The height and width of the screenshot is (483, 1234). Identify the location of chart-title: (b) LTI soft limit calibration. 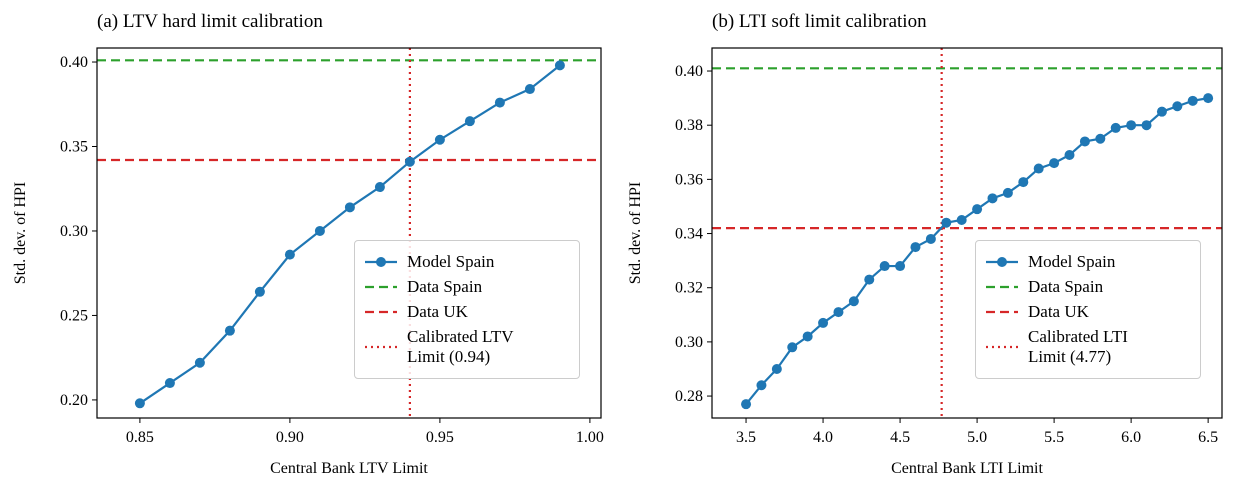
(819, 21).